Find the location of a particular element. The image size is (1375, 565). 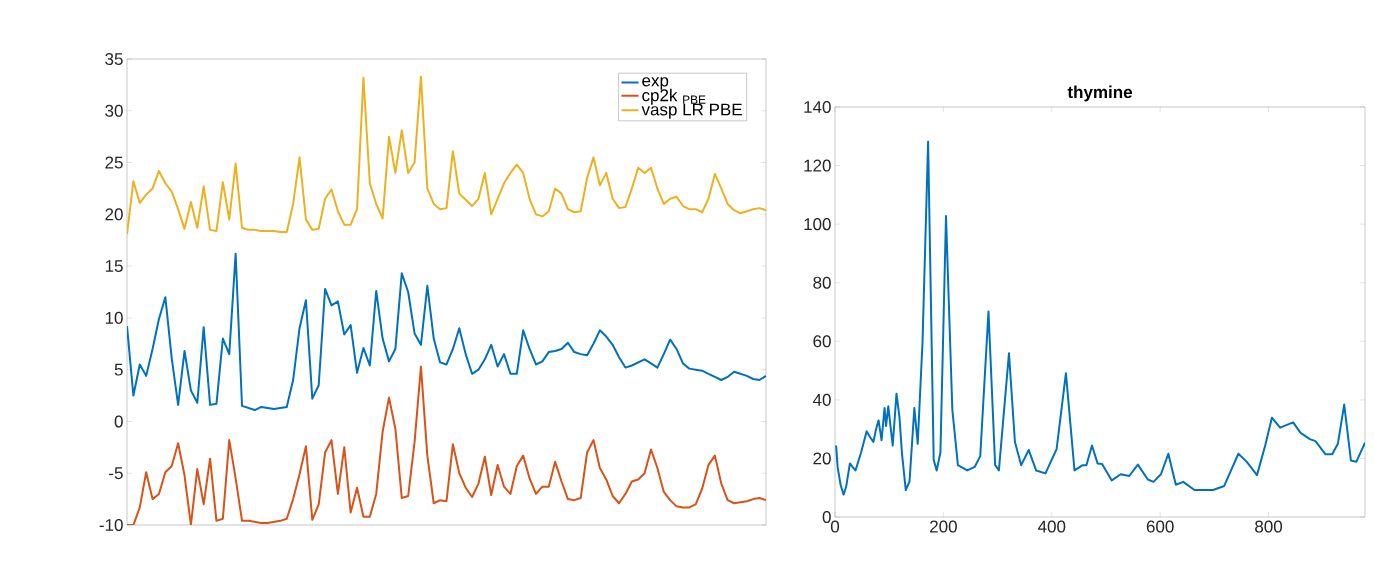

y-tick-label: 5 is located at coordinates (118, 369).